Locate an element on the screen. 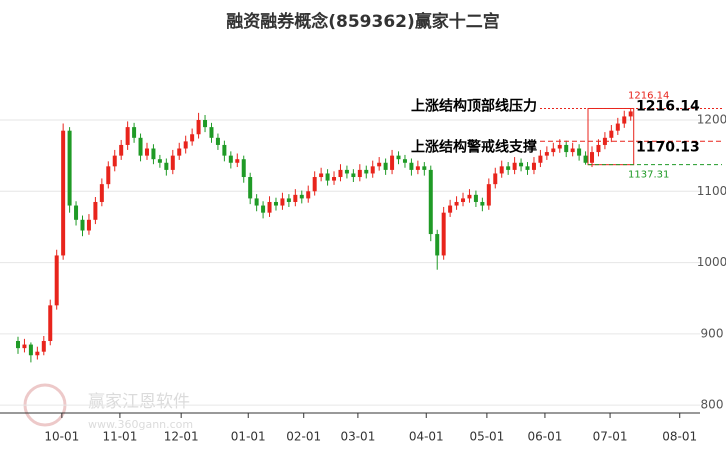 Image resolution: width=726 pixels, height=450 pixels. y-tick-label: 1200 is located at coordinates (711, 119).